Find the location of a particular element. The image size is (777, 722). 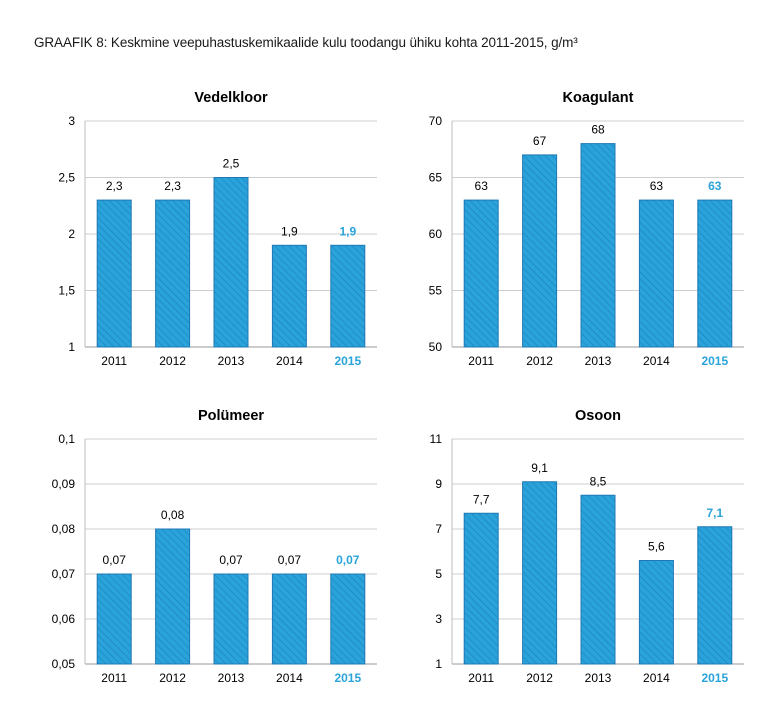

y-tick-label: 9 is located at coordinates (438, 484).